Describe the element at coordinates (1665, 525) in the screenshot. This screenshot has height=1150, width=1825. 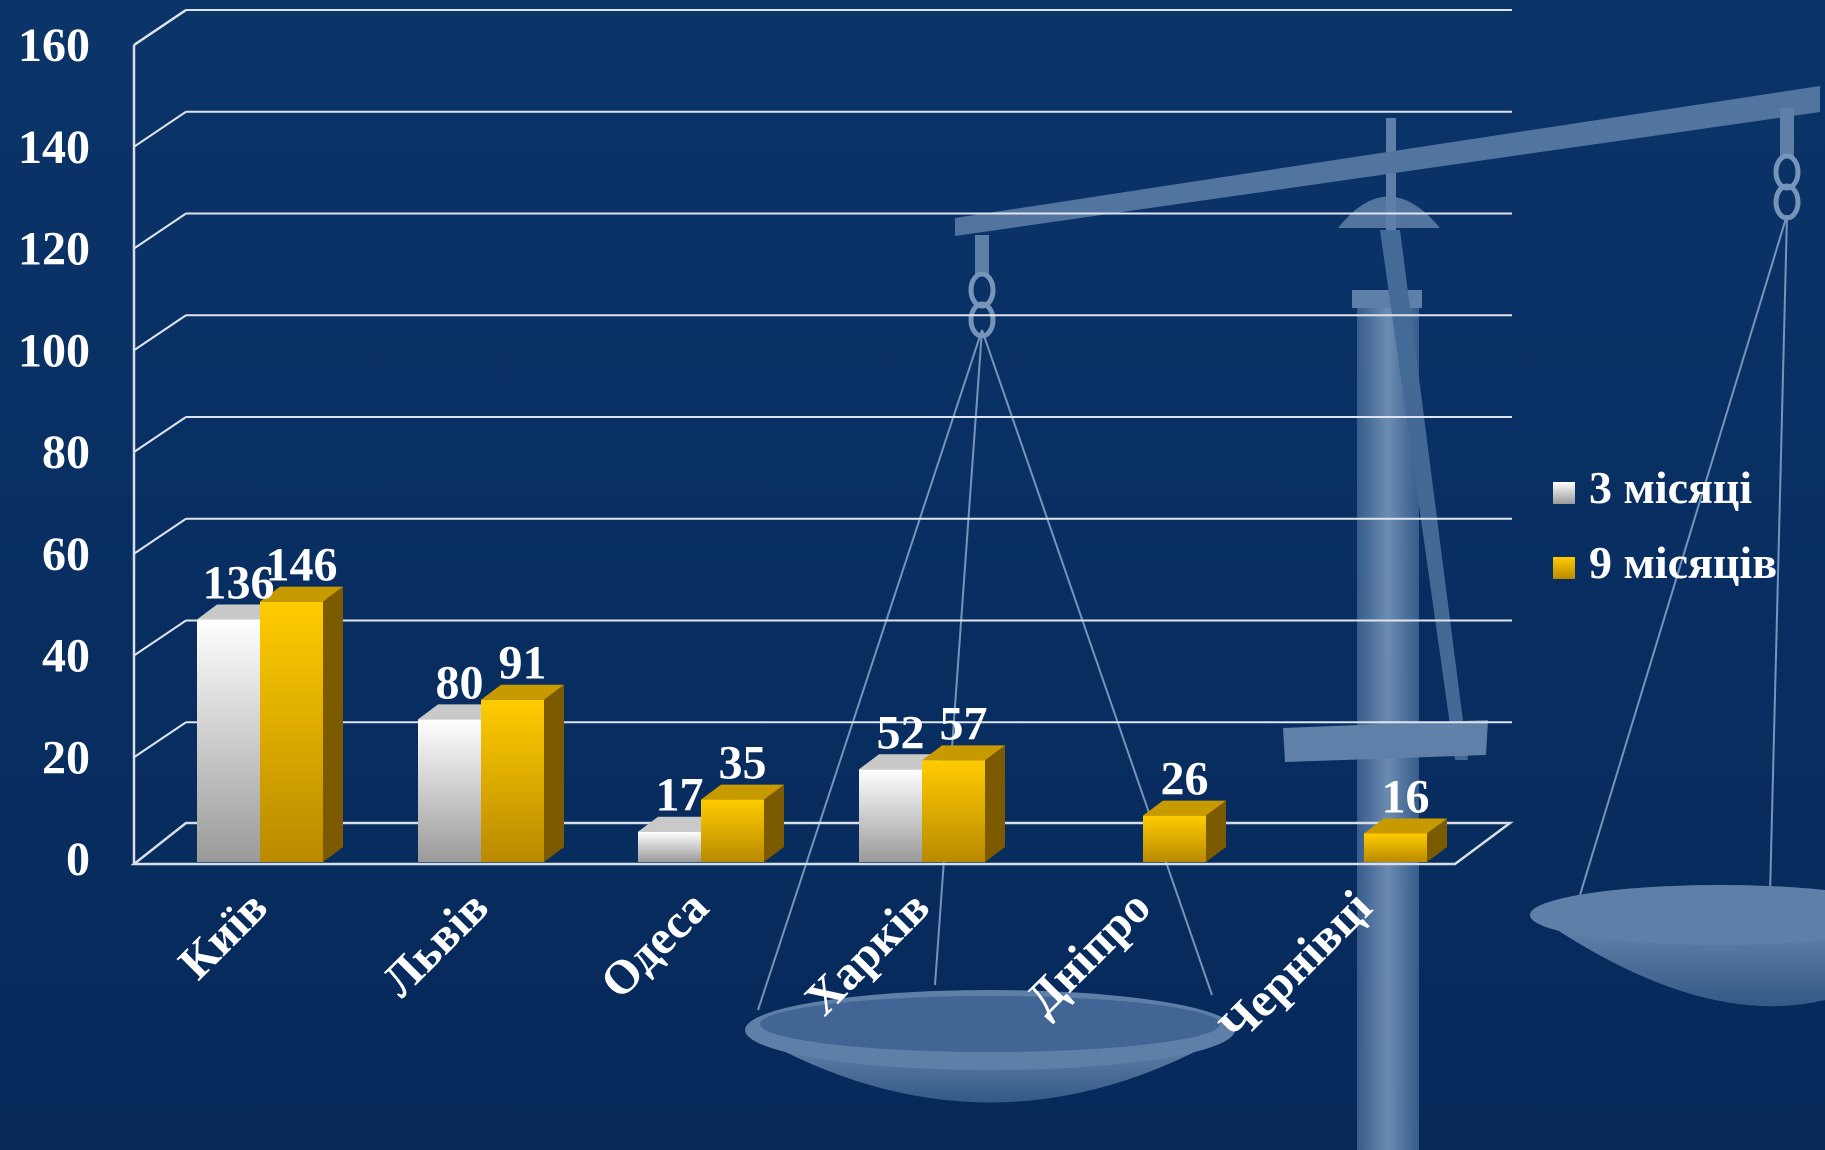
I see `legend: 3 місяці 9 місяців` at that location.